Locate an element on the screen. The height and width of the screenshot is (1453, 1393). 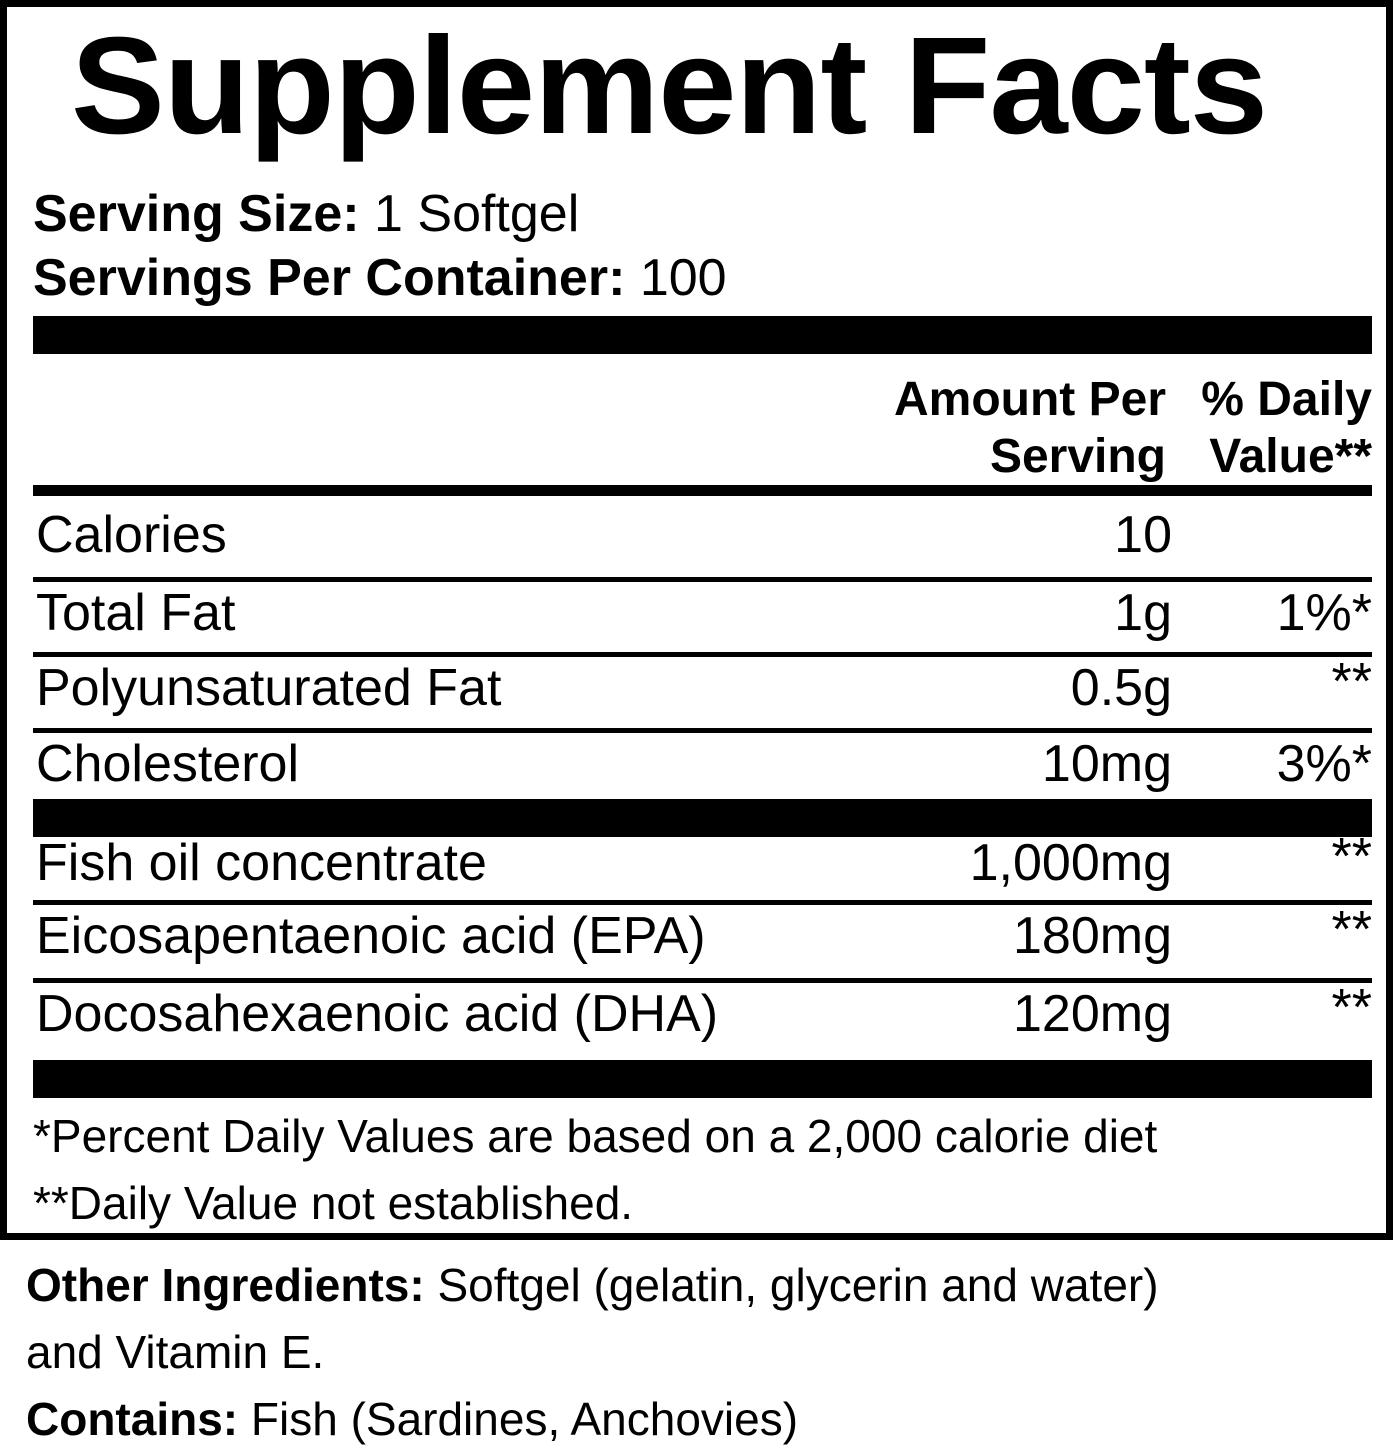
divider-under-headers is located at coordinates (702, 490).